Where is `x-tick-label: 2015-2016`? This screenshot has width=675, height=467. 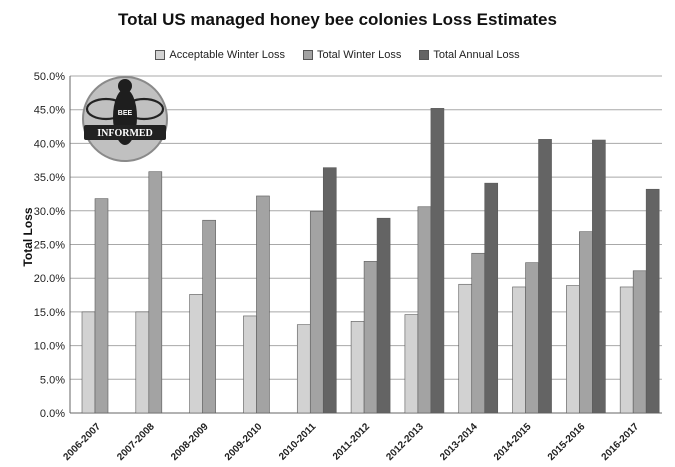
x-tick-label: 2015-2016 is located at coordinates (567, 442).